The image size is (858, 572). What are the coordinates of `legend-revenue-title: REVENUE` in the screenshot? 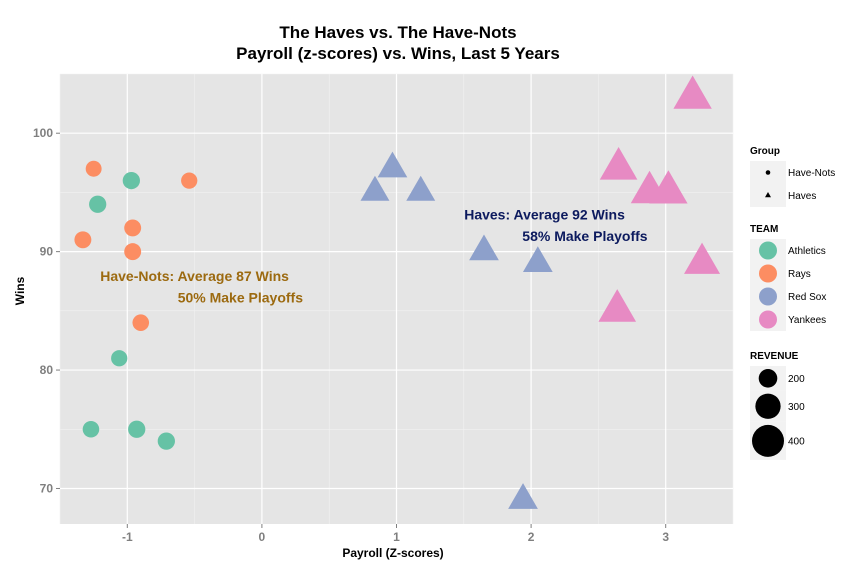 It's located at (774, 356).